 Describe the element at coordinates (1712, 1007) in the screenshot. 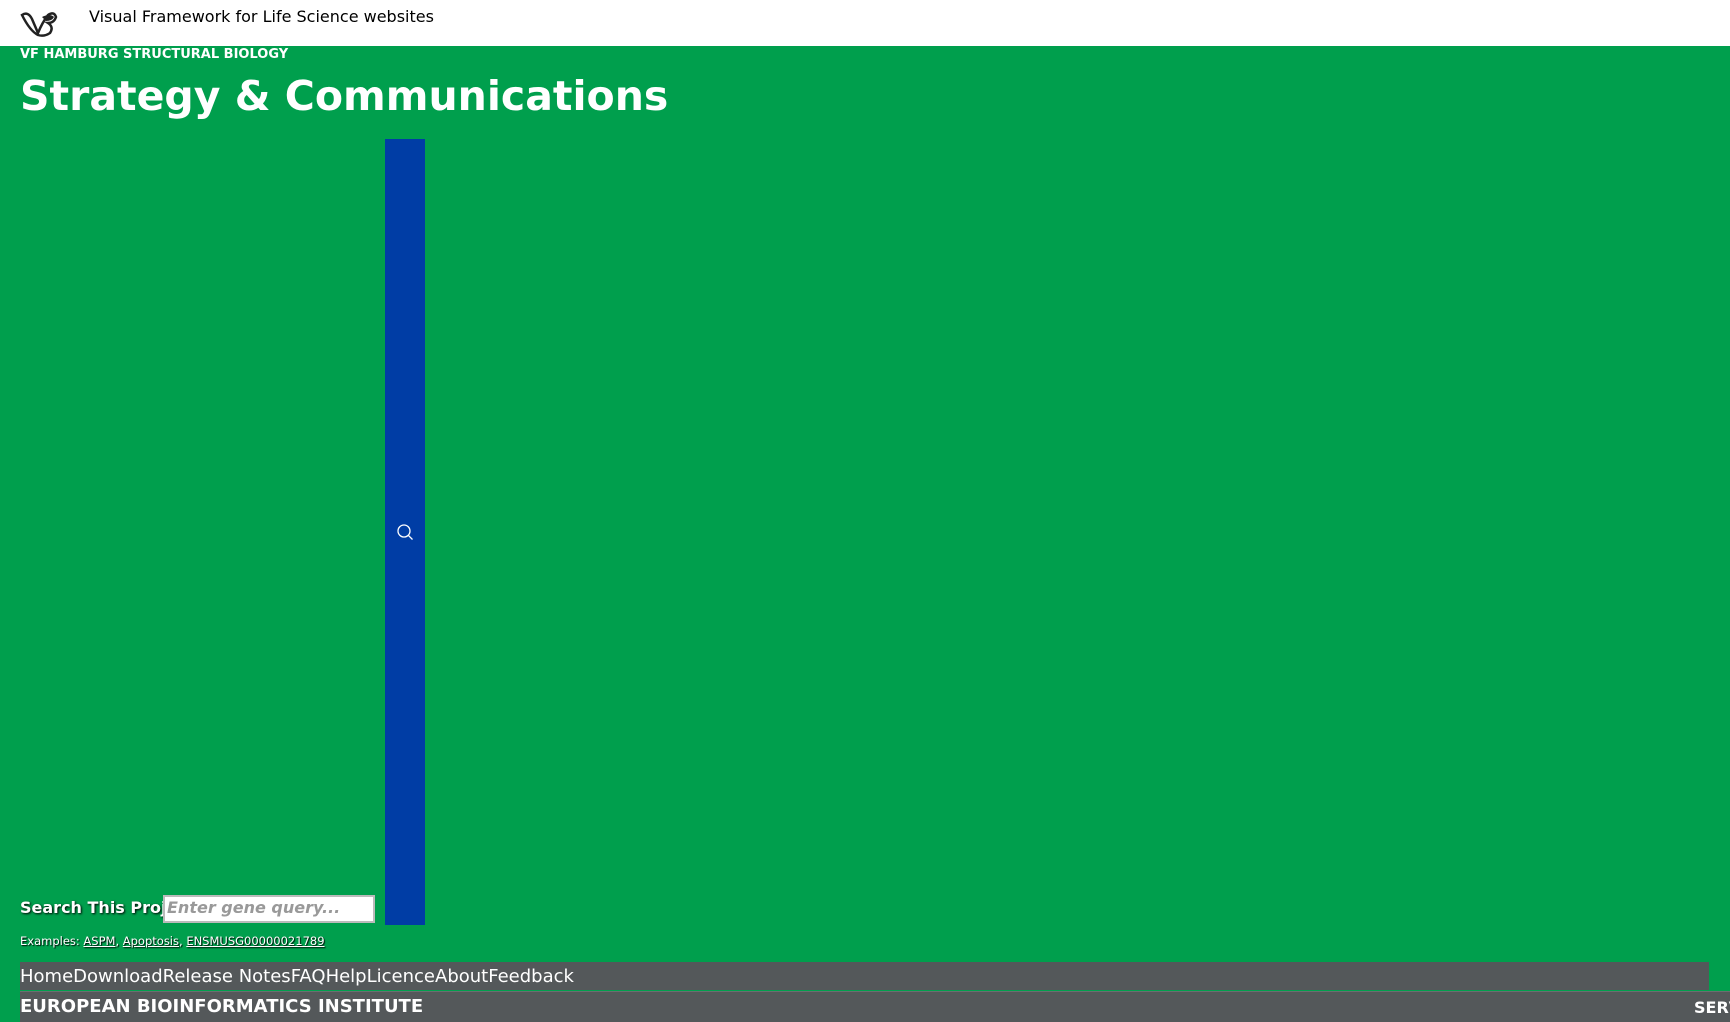

I see `footer-right: SERV` at that location.